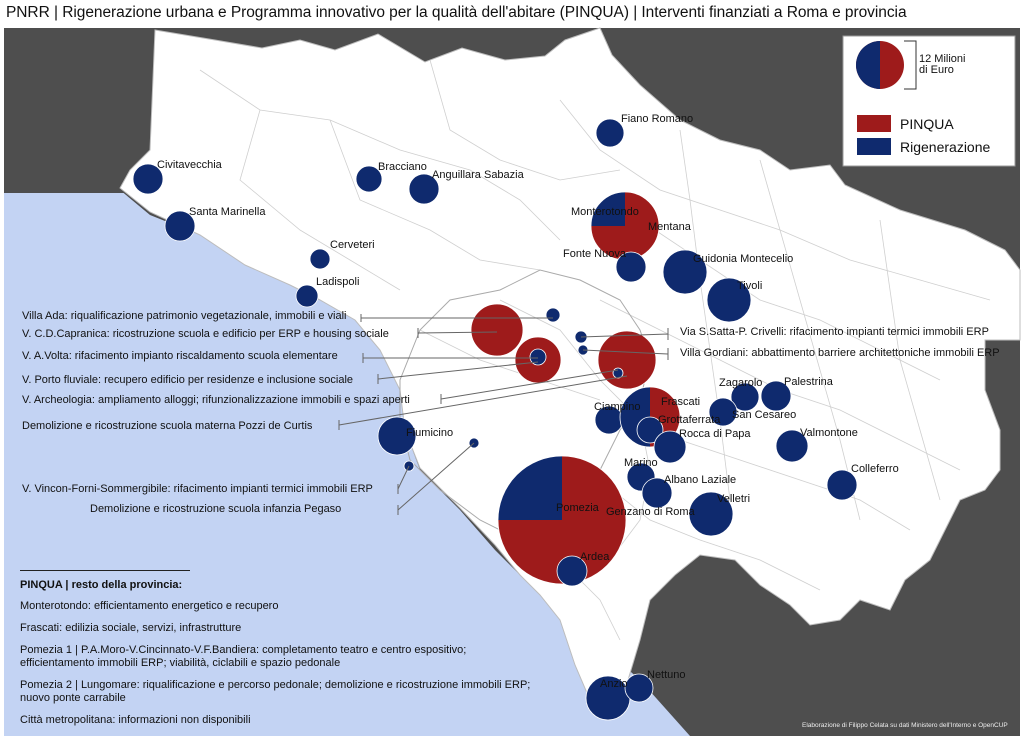  I want to click on place-label-monterotondo: Monterotondo, so click(605, 212).